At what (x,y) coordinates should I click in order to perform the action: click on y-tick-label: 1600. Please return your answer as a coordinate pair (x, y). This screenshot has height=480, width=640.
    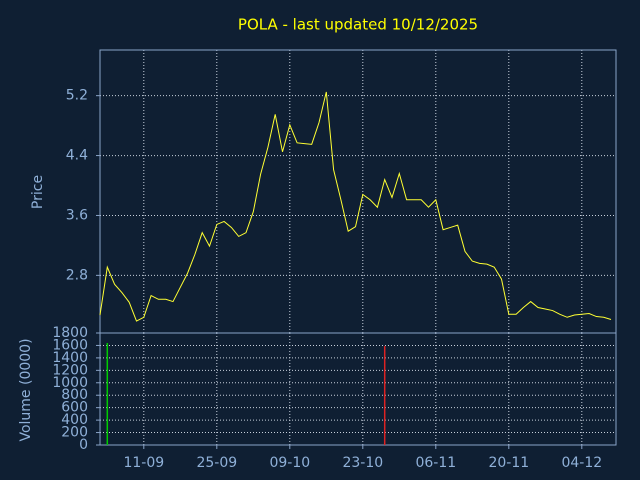
    Looking at the image, I should click on (70, 345).